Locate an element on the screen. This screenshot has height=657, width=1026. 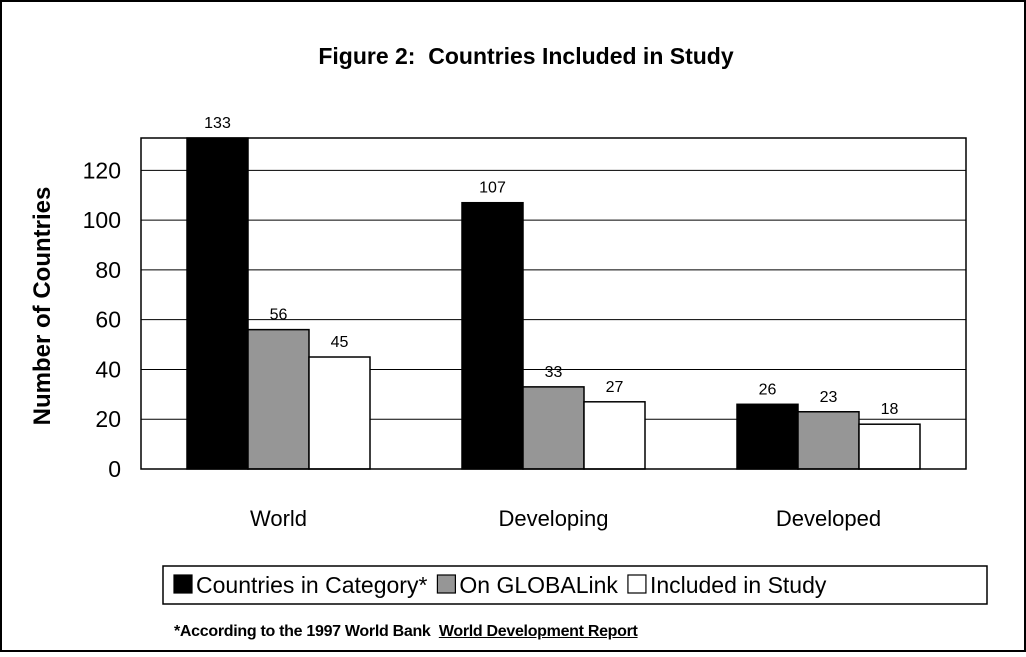
chart-title: Figure 2: Countries Included in Study is located at coordinates (526, 56).